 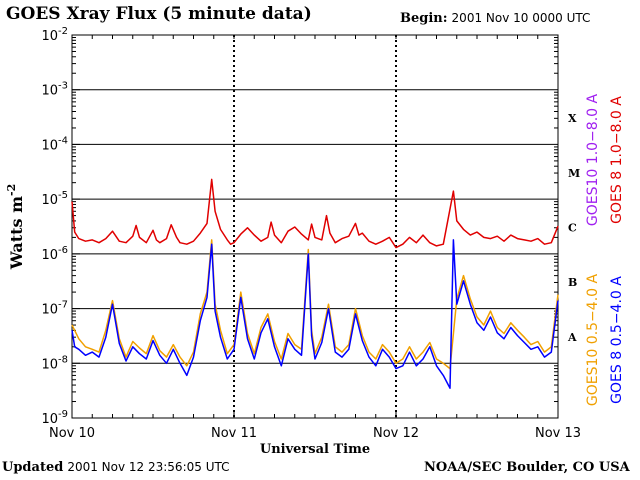 I want to click on y-tick-label: 10⁻², so click(x=54, y=35).